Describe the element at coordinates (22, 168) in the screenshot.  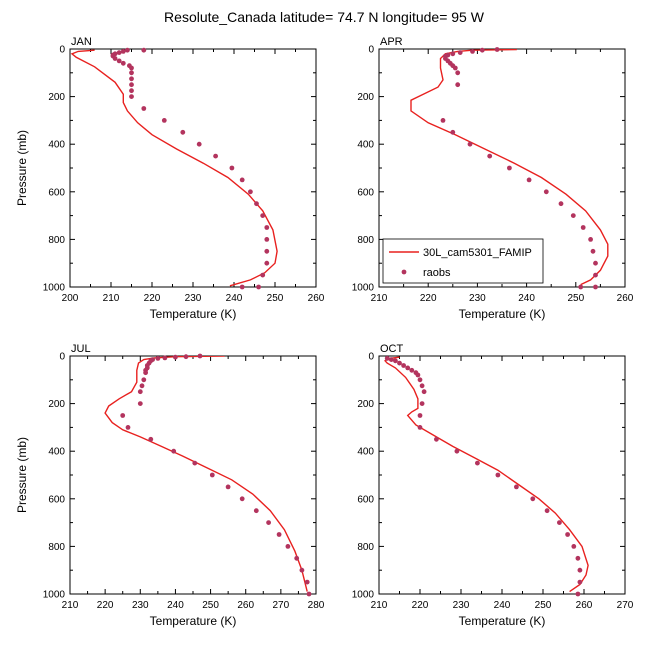
I see `y-axis-label: Pressure (mb)` at that location.